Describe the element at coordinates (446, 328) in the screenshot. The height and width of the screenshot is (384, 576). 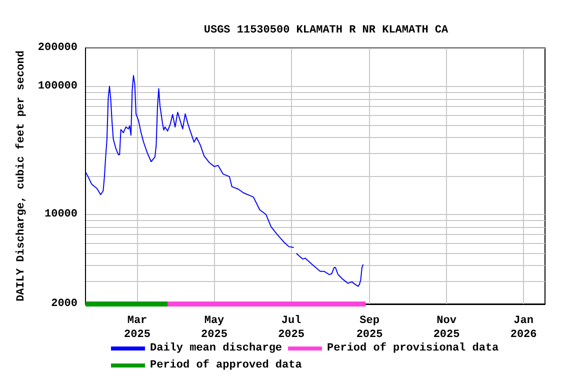
I see `x-tick-label: Nov 2025` at that location.